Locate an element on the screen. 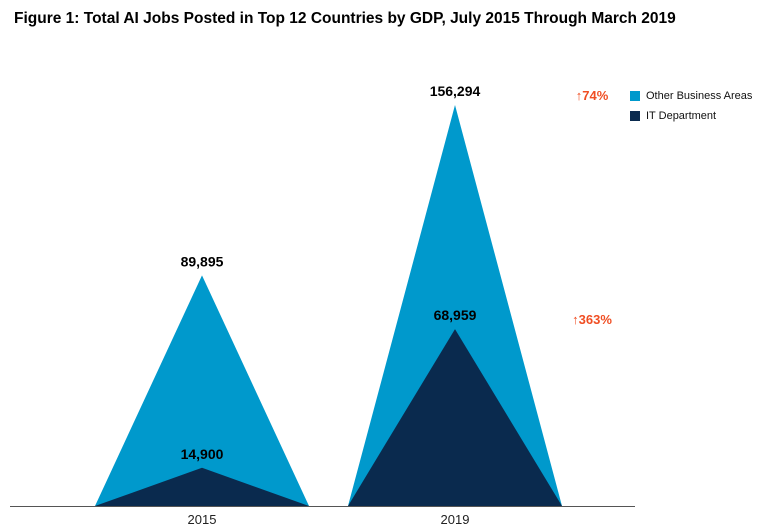  legend-label-other: Other Business Areas is located at coordinates (699, 96).